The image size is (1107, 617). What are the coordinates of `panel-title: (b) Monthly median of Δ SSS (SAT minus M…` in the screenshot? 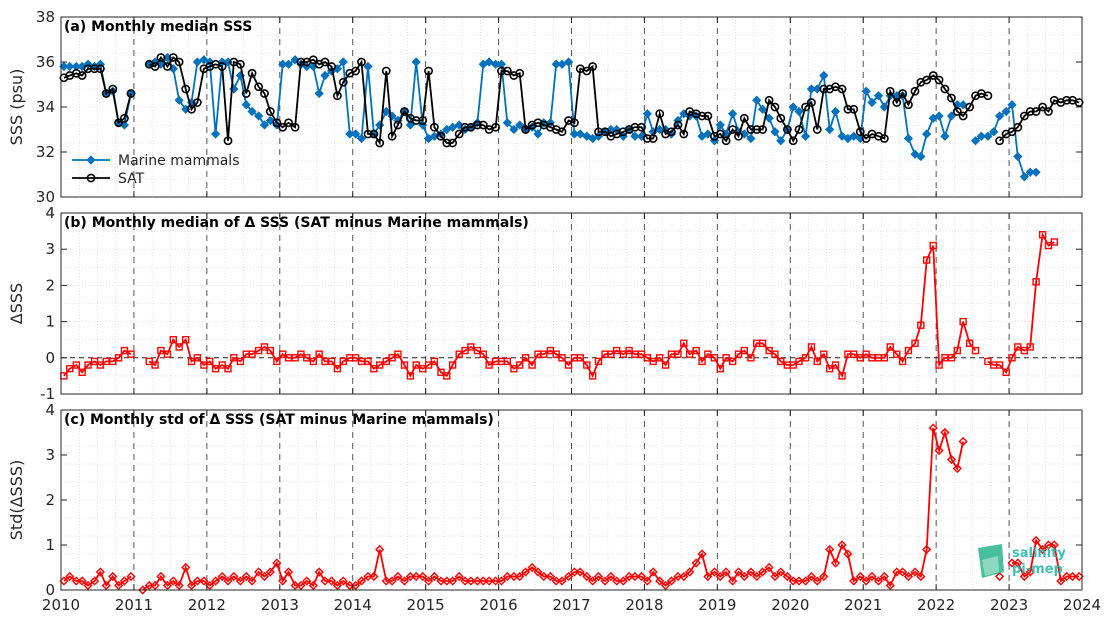 It's located at (296, 223).